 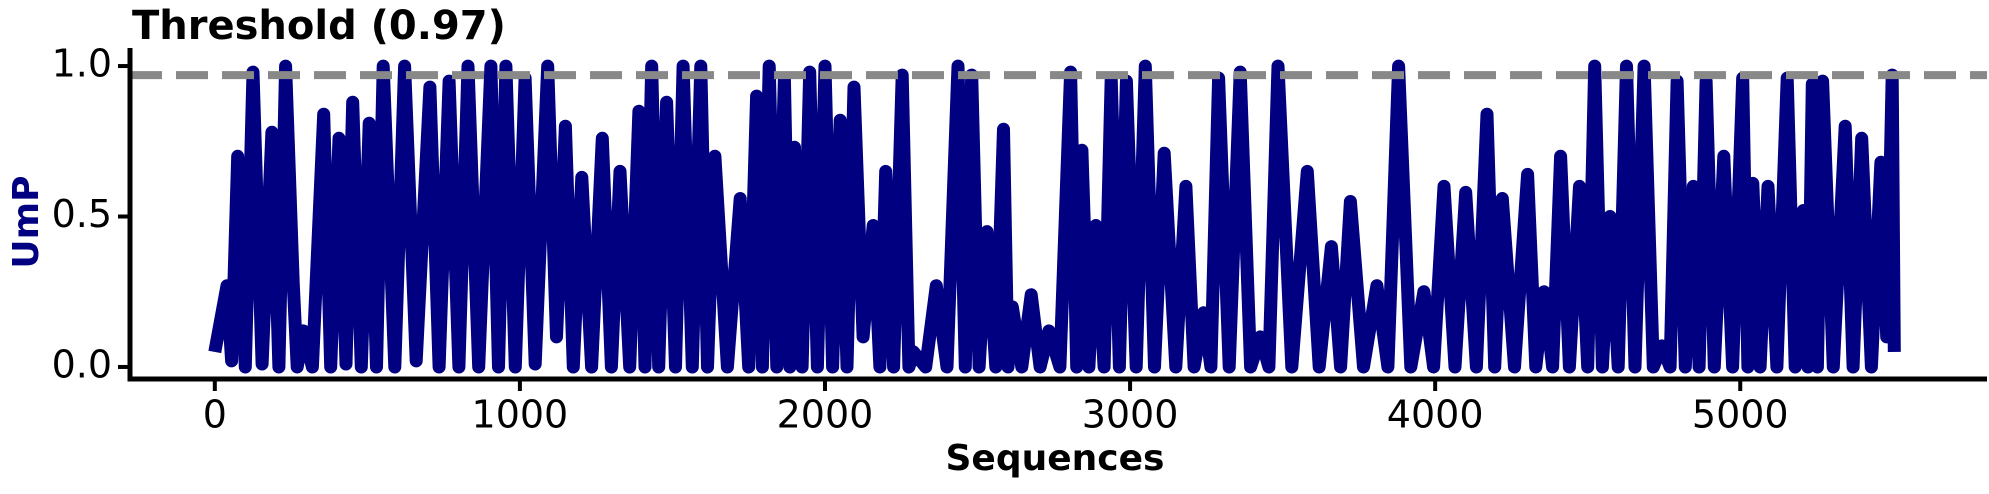 I want to click on chart-title: Threshold (0.97), so click(x=319, y=26).